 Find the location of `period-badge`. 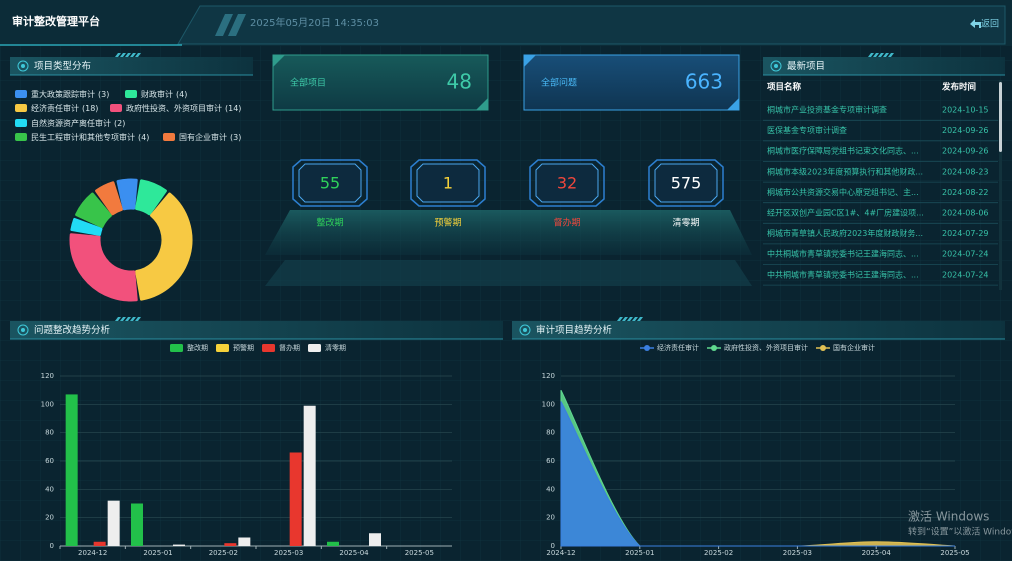

period-badge is located at coordinates (330, 183).